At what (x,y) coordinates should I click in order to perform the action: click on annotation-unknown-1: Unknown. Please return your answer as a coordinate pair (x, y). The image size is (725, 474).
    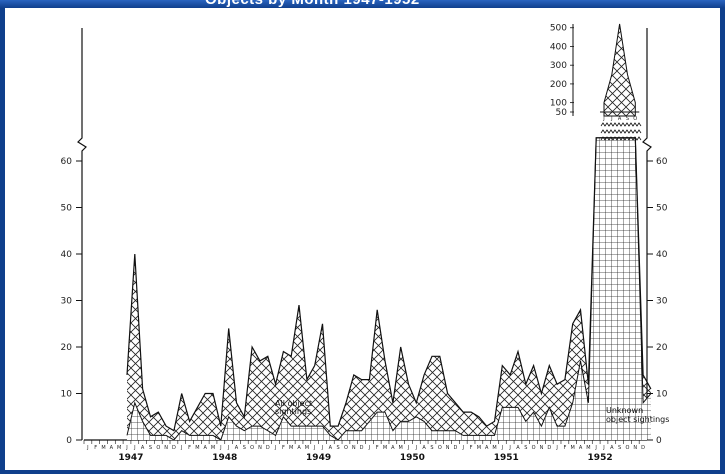
    Looking at the image, I should click on (624, 410).